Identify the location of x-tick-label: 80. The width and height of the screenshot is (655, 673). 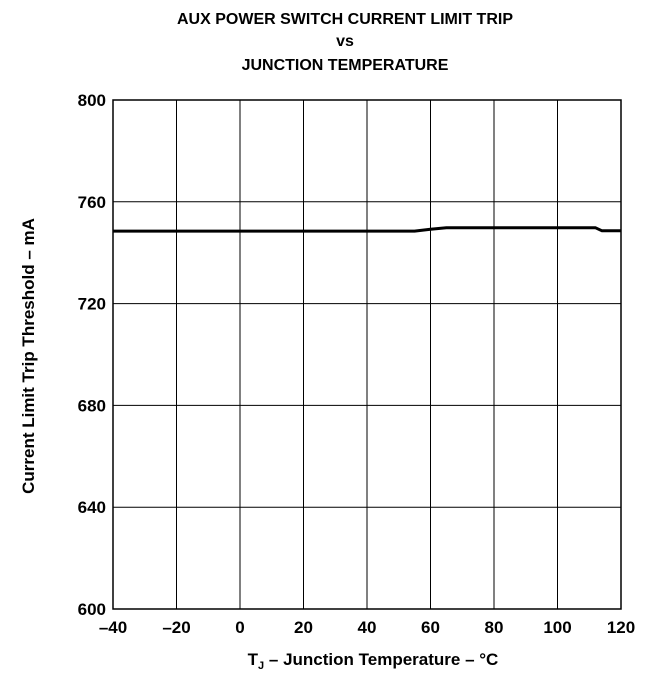
(494, 627).